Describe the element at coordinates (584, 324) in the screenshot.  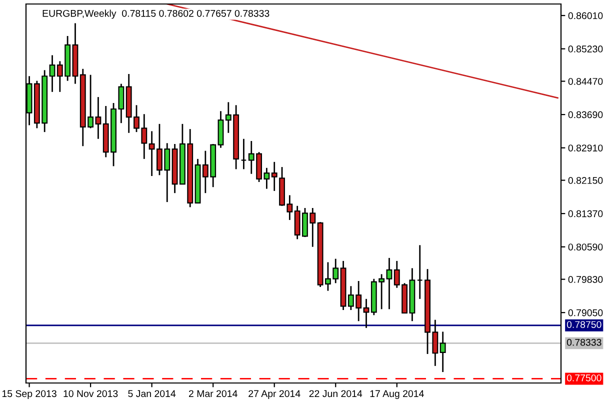
I see `ref-line-label: 0.78750` at that location.